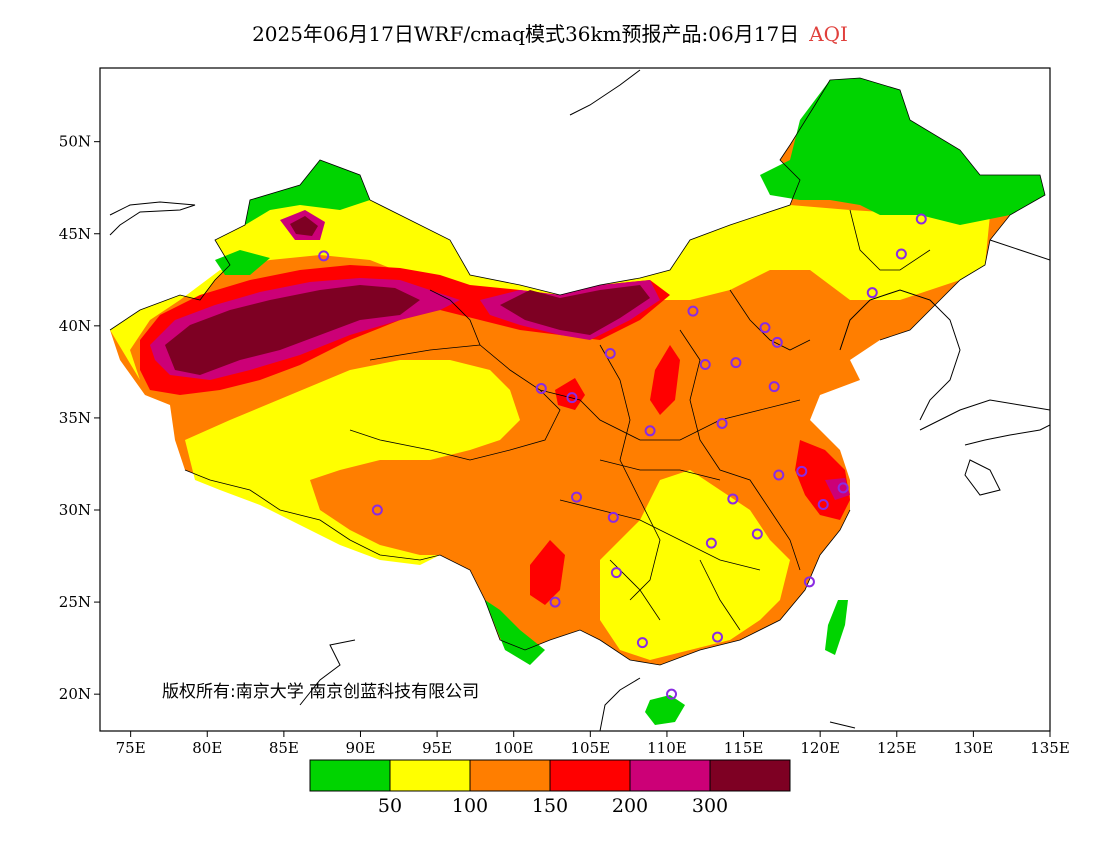  What do you see at coordinates (836, 627) in the screenshot?
I see `region-green-taiwan` at bounding box center [836, 627].